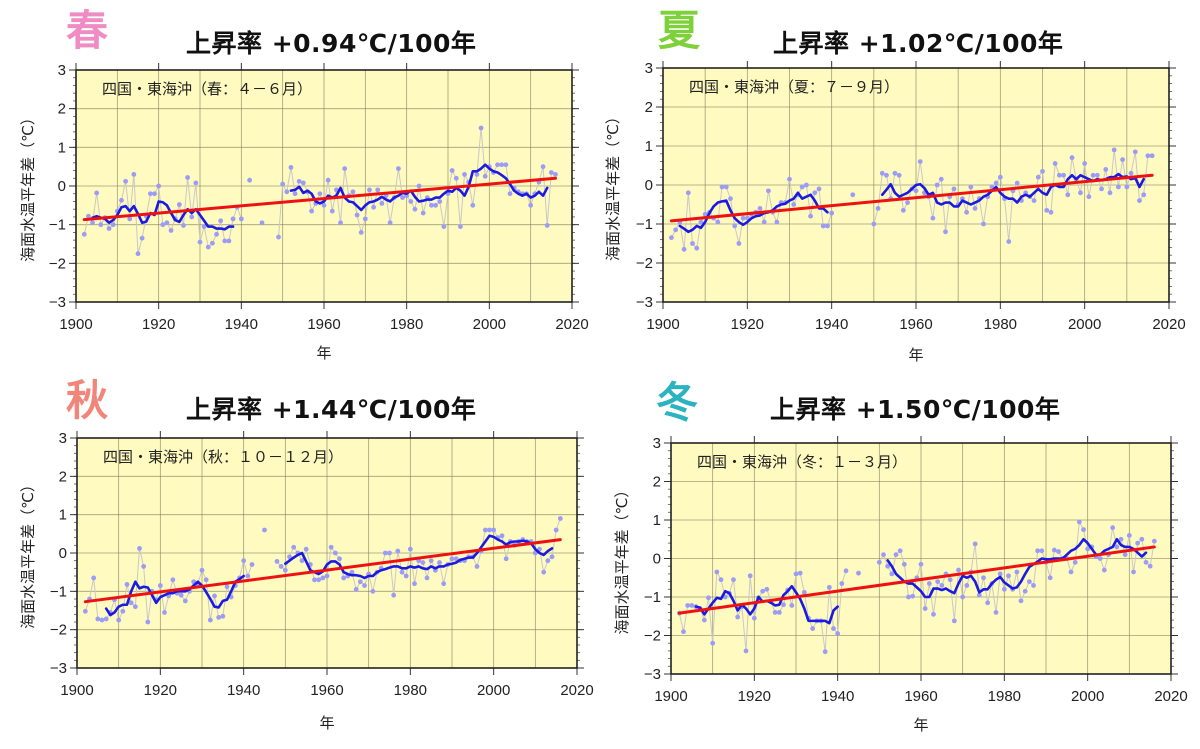  Describe the element at coordinates (613, 185) in the screenshot. I see `y-axis-title: 海面水温平年差（℃）` at that location.